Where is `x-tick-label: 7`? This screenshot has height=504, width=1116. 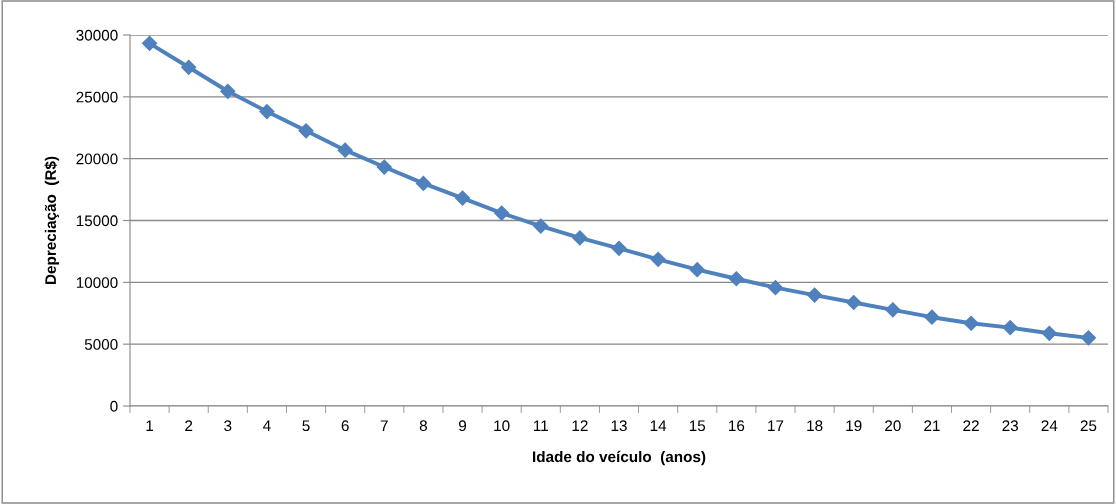
x-tick-label: 7 is located at coordinates (384, 425).